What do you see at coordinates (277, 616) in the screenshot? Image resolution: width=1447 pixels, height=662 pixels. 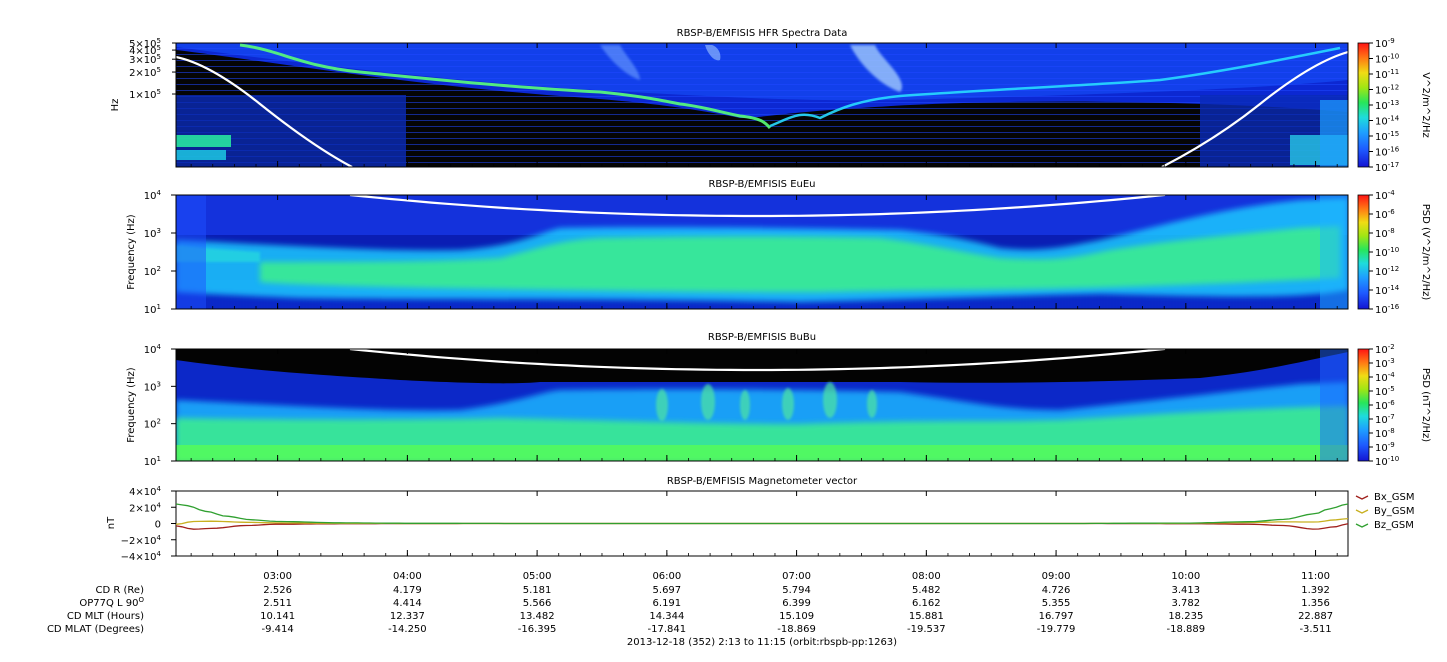 I see `ephemeris-value: 10.141` at bounding box center [277, 616].